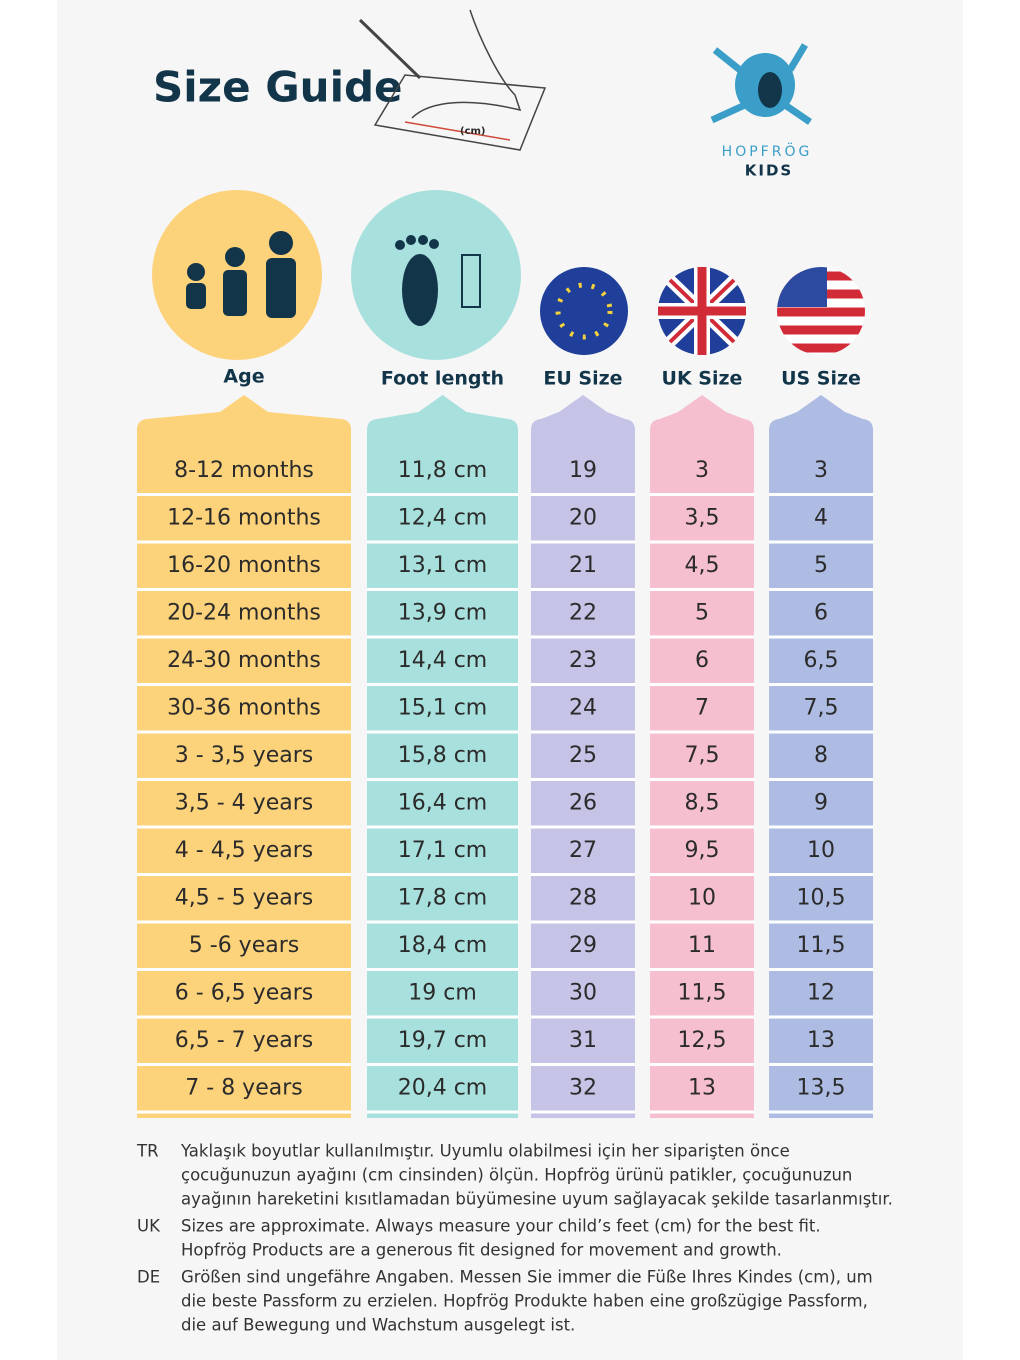 The image size is (1020, 1360). I want to click on cell: 12-16 months, so click(244, 517).